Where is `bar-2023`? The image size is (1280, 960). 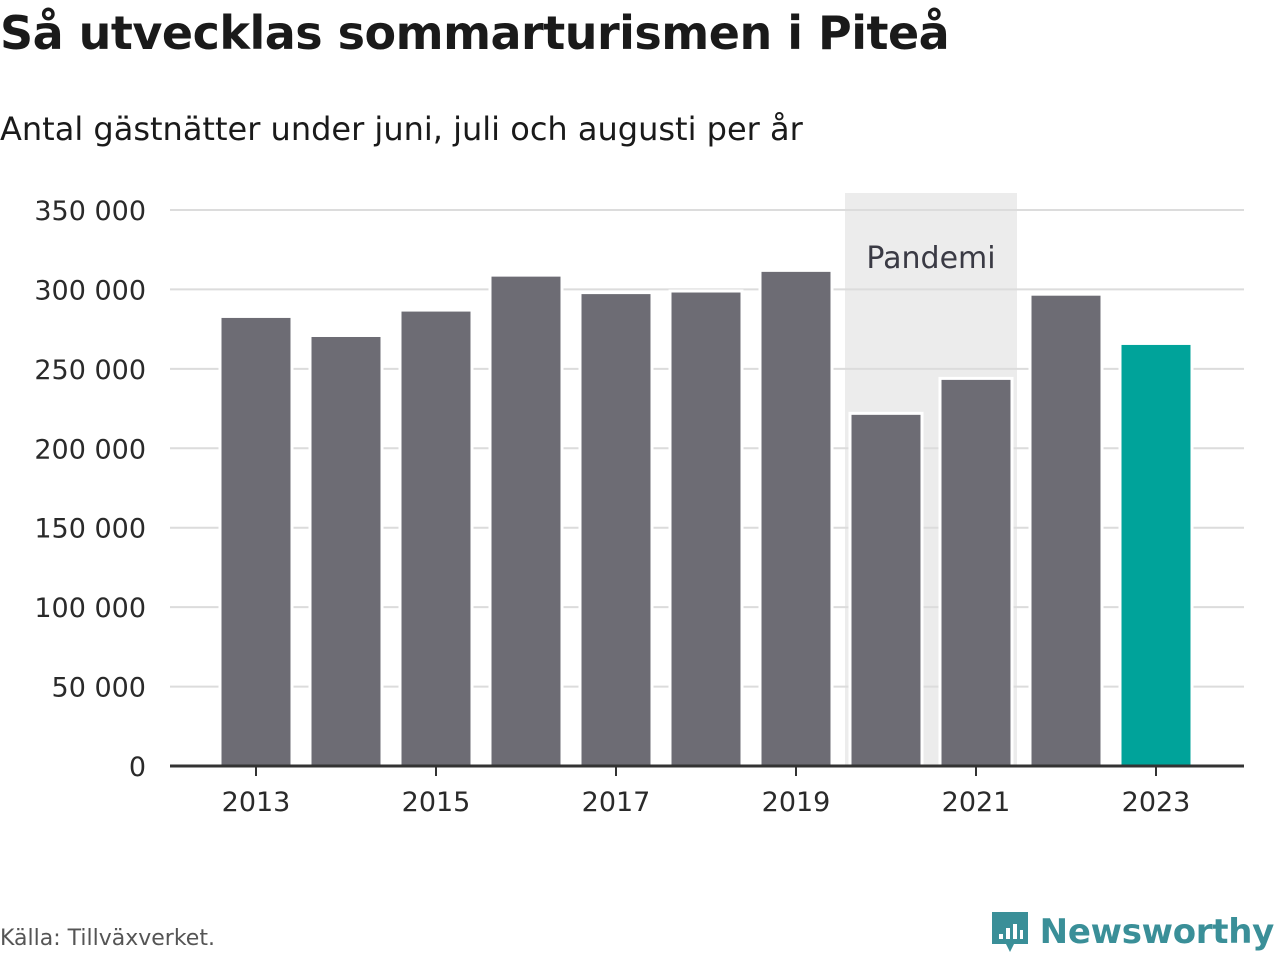 bar-2023 is located at coordinates (1156, 554).